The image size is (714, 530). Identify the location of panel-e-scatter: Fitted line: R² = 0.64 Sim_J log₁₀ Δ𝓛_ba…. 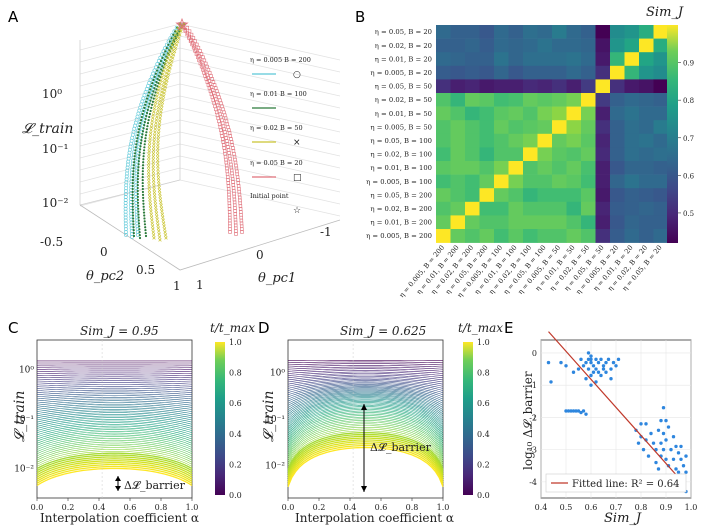
(609, 428).